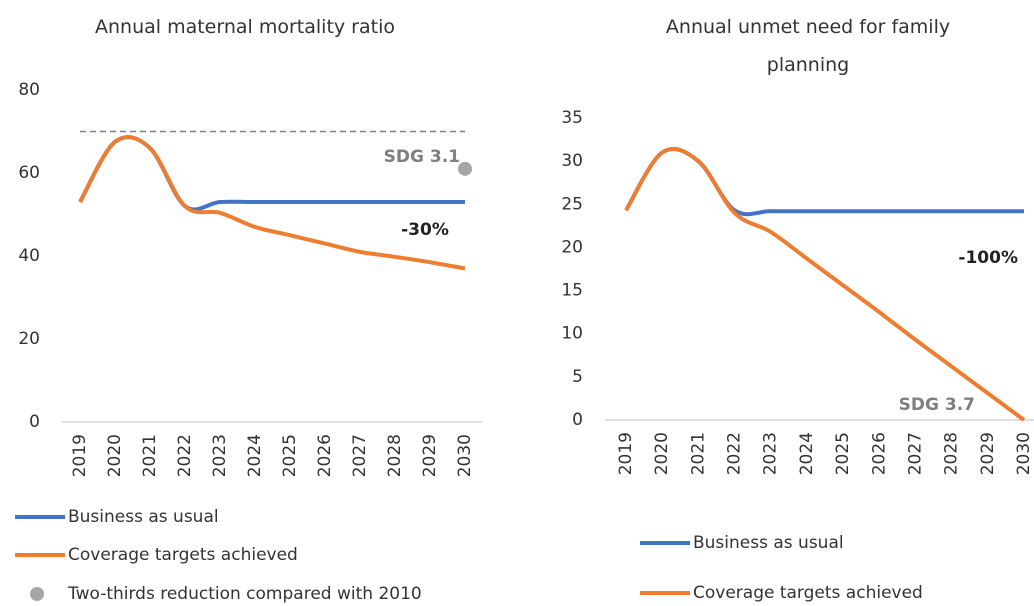 The width and height of the screenshot is (1034, 606). What do you see at coordinates (245, 27) in the screenshot?
I see `chart-title: Annual maternal mortality ratio` at bounding box center [245, 27].